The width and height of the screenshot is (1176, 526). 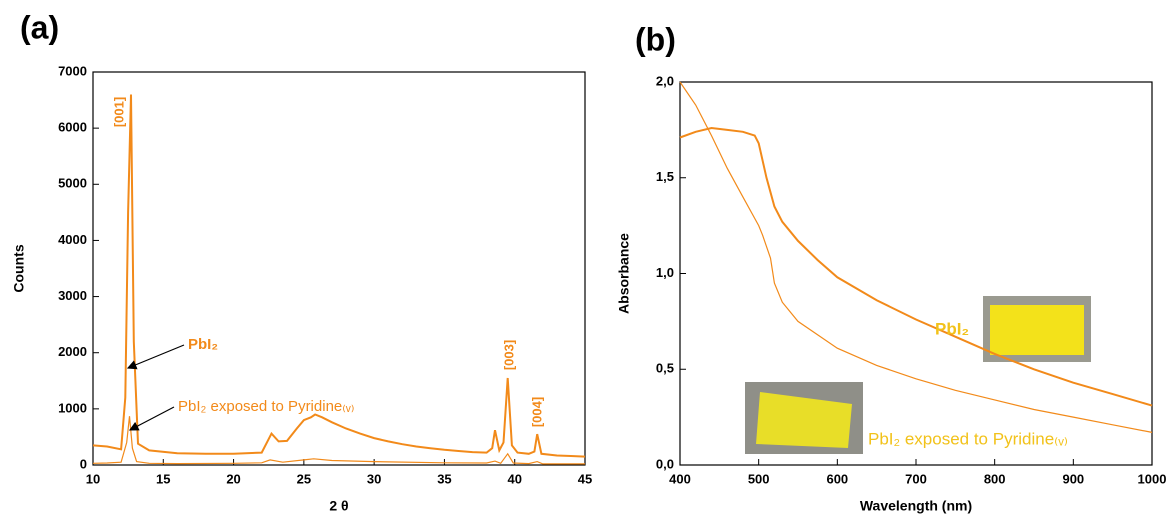 I want to click on x-tick-label: 20, so click(x=233, y=478).